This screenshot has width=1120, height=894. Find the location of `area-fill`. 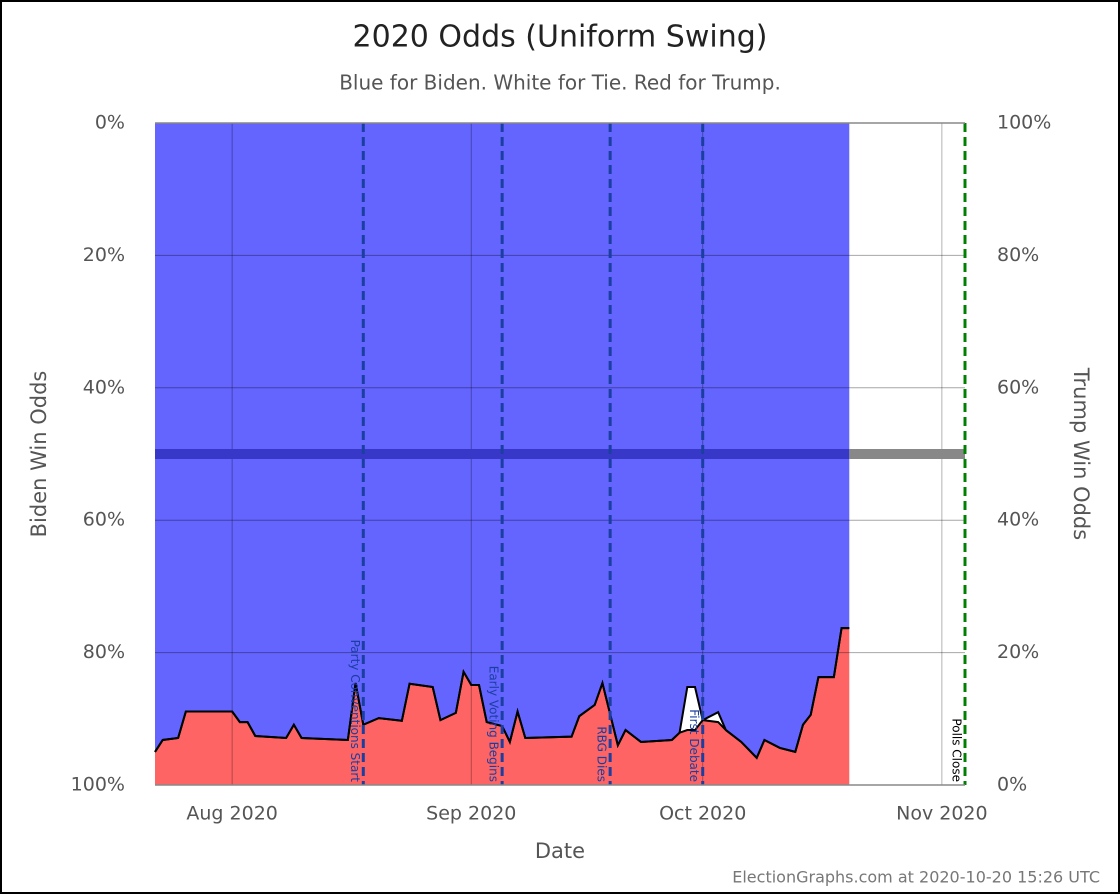

area-fill is located at coordinates (502, 706).